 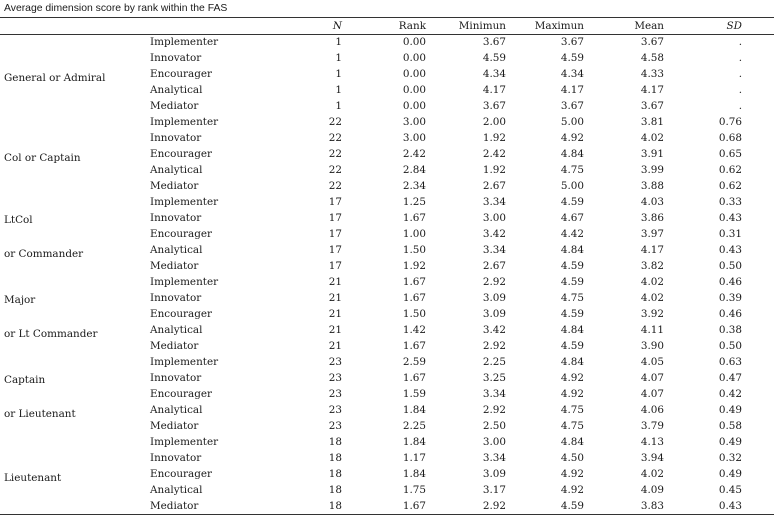 What do you see at coordinates (572, 90) in the screenshot?
I see `maximum-cell: 4.17` at bounding box center [572, 90].